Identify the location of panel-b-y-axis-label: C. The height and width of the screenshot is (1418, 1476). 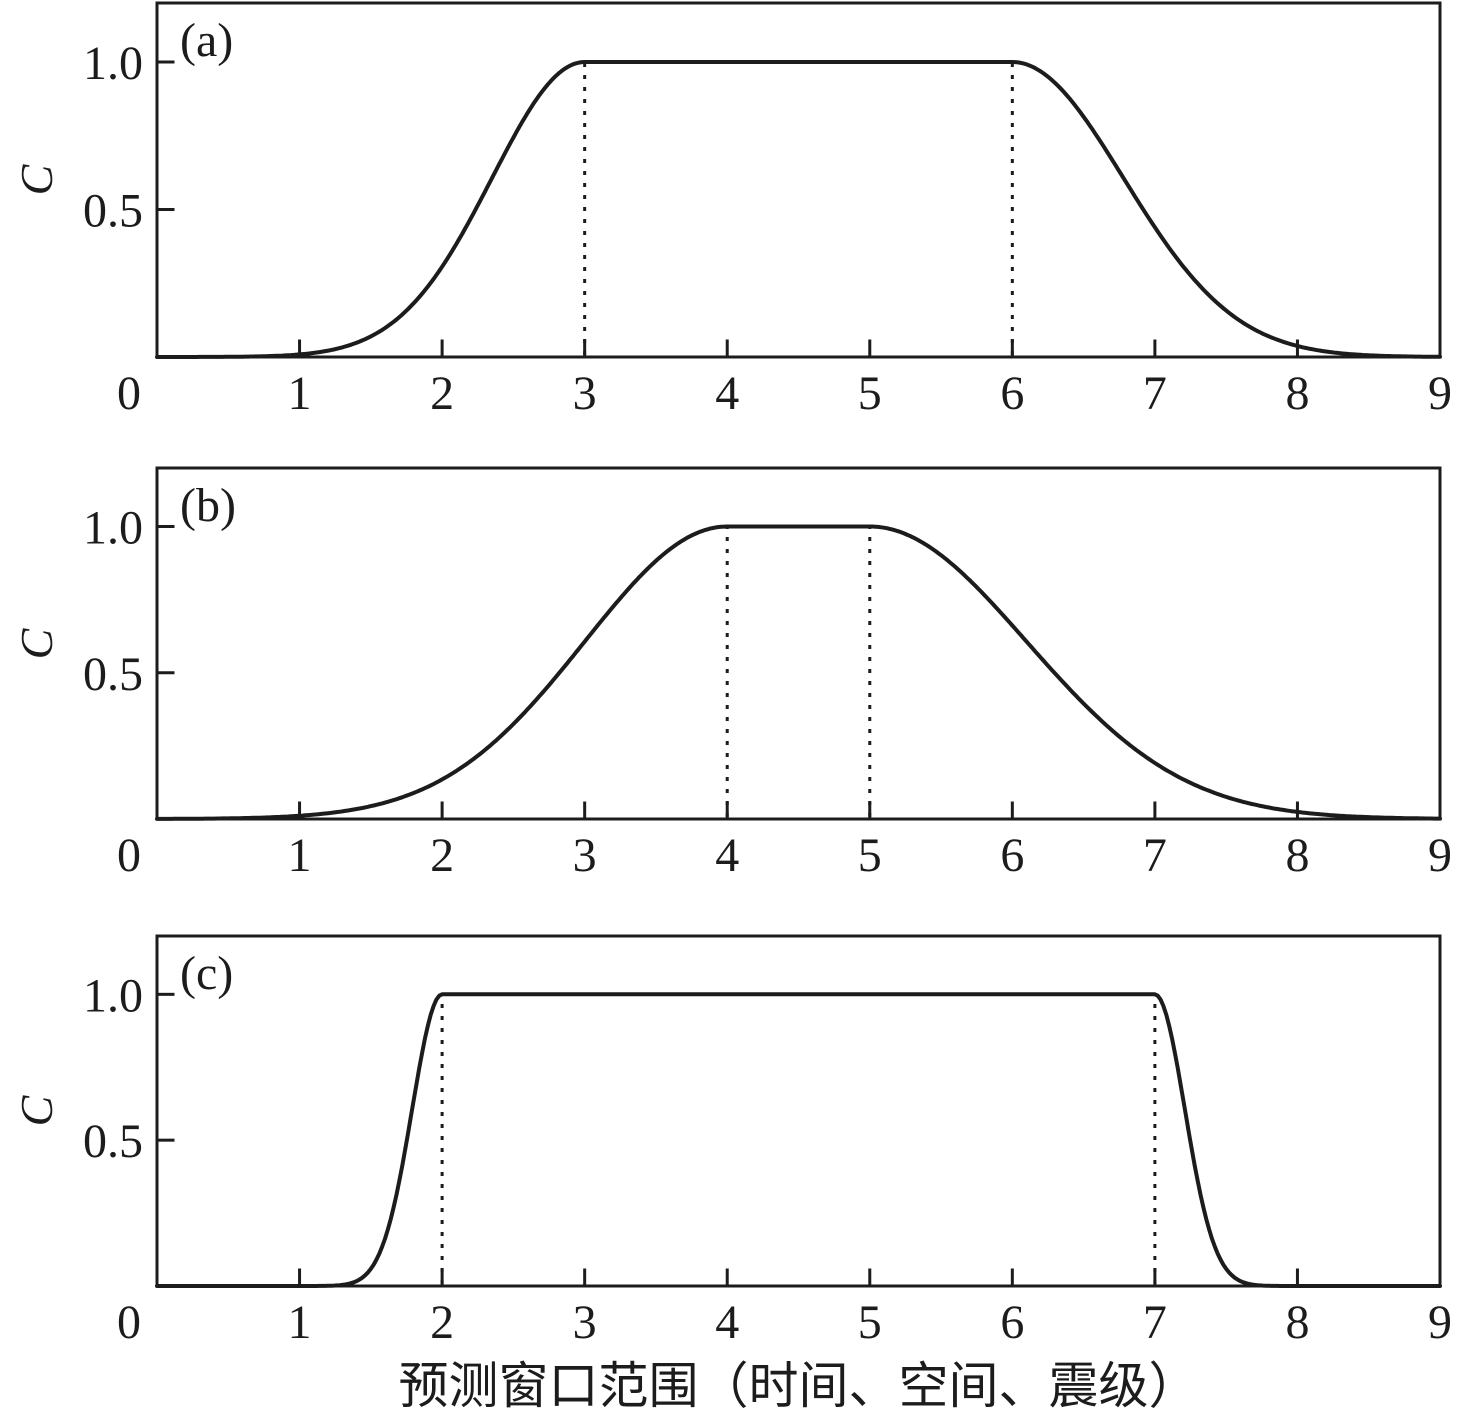
(36, 643).